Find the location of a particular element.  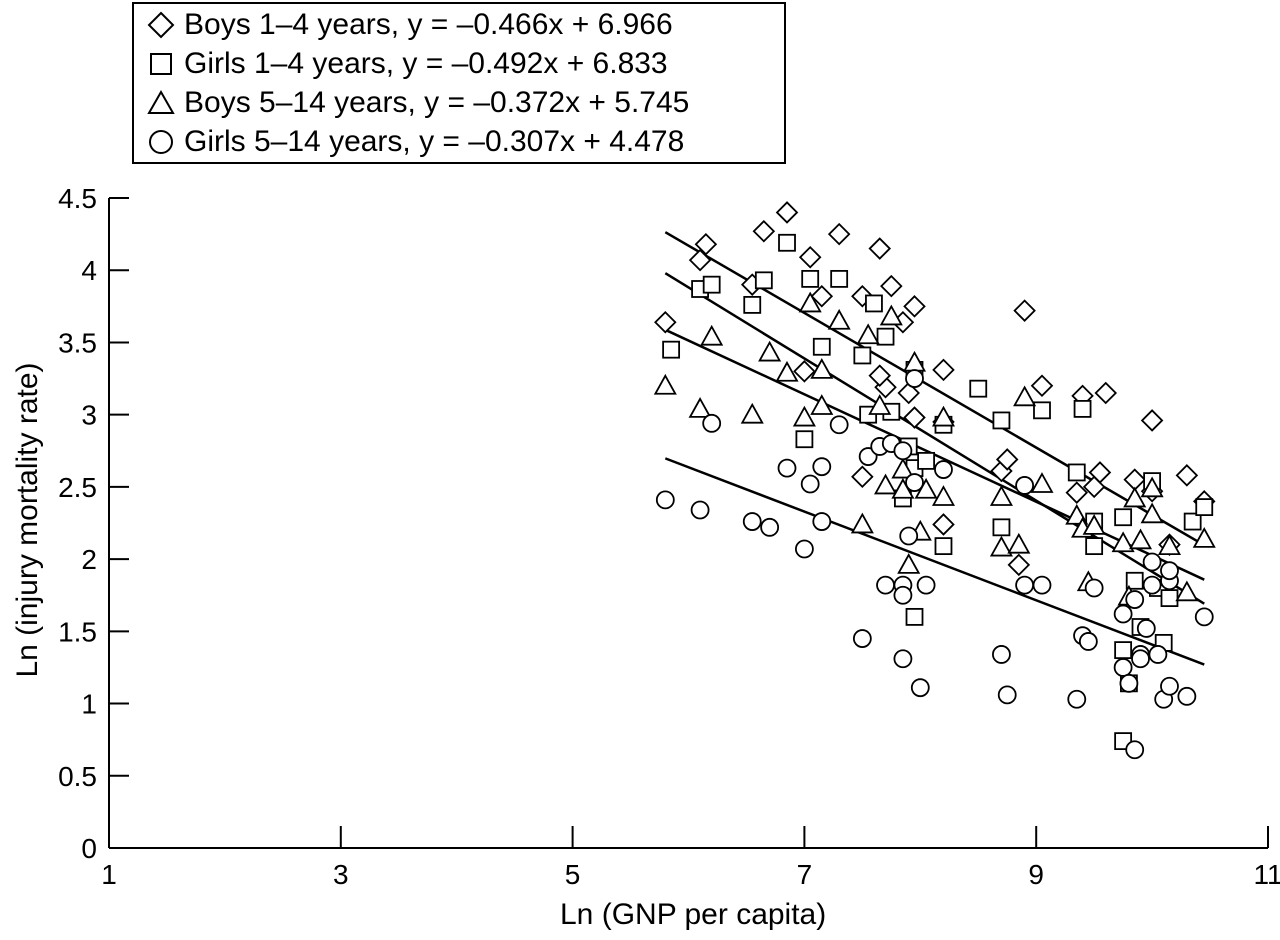

y-tick-label: 1.5 is located at coordinates (77, 631).